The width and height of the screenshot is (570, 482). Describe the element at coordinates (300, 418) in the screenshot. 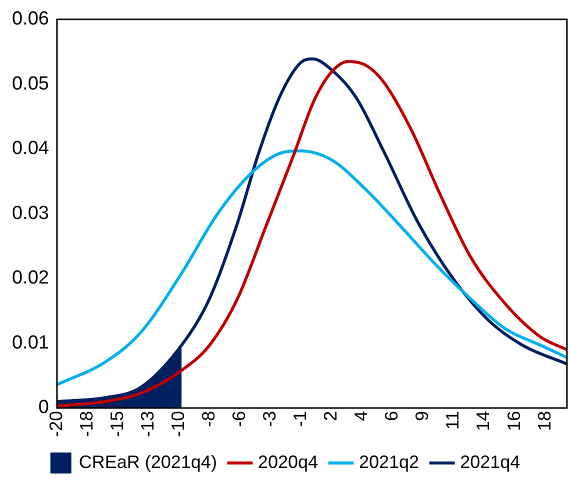

I see `x-tick-label: -1` at that location.